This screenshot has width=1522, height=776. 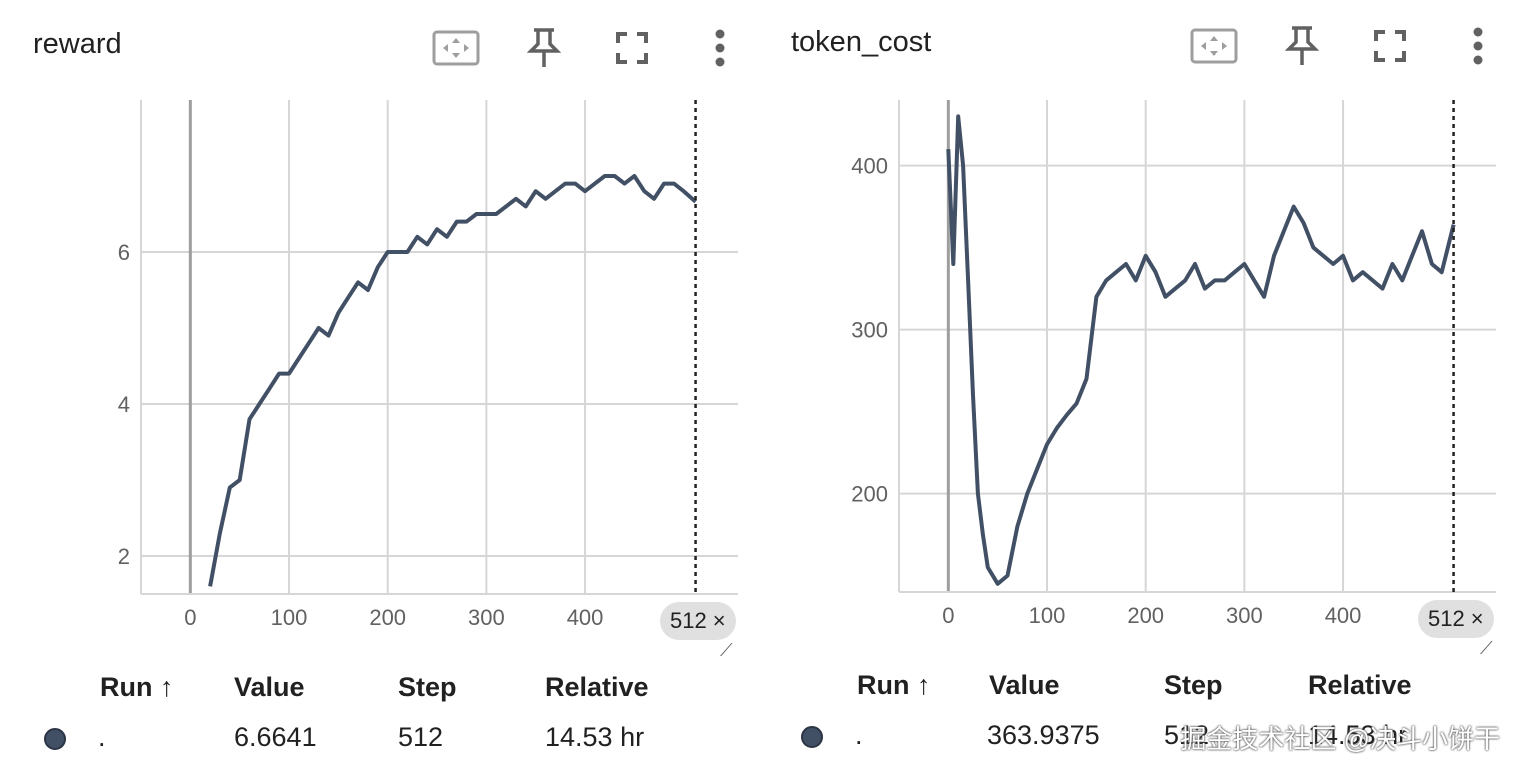 What do you see at coordinates (124, 252) in the screenshot?
I see `y-tick-label: 6` at bounding box center [124, 252].